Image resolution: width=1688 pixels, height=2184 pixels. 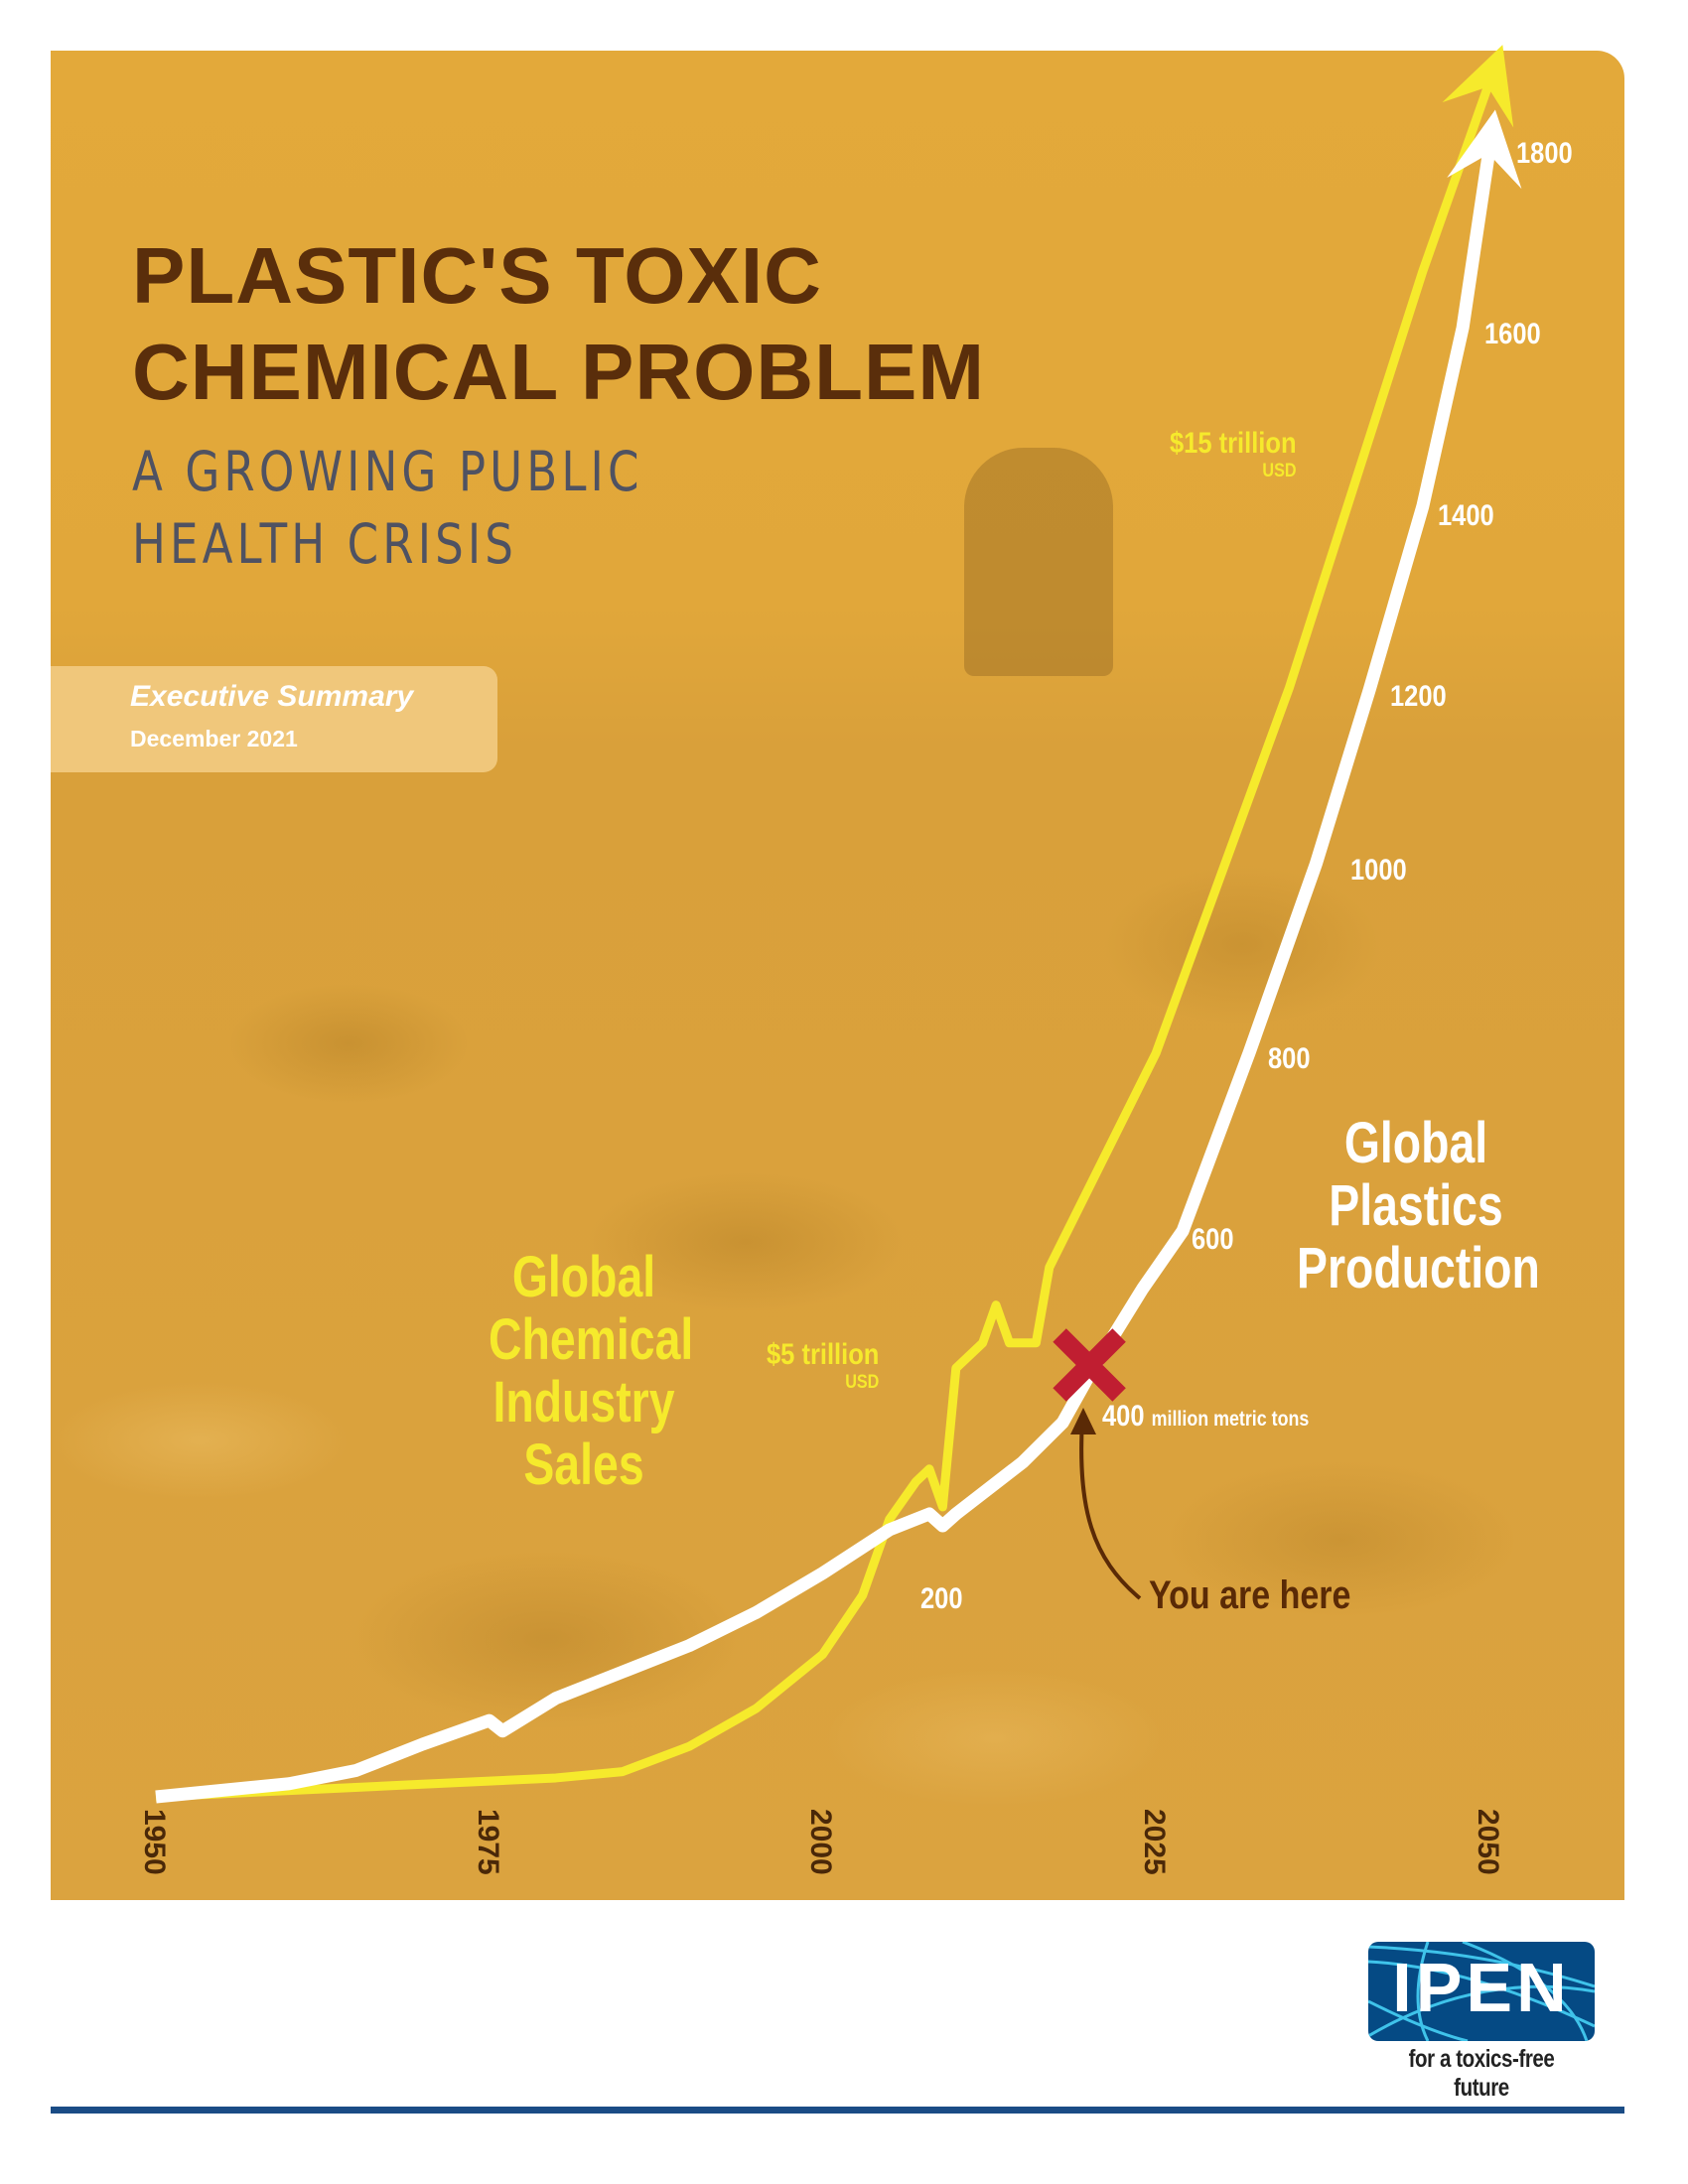 I want to click on sales-label-5t: $5 trillion USD, so click(x=823, y=1366).